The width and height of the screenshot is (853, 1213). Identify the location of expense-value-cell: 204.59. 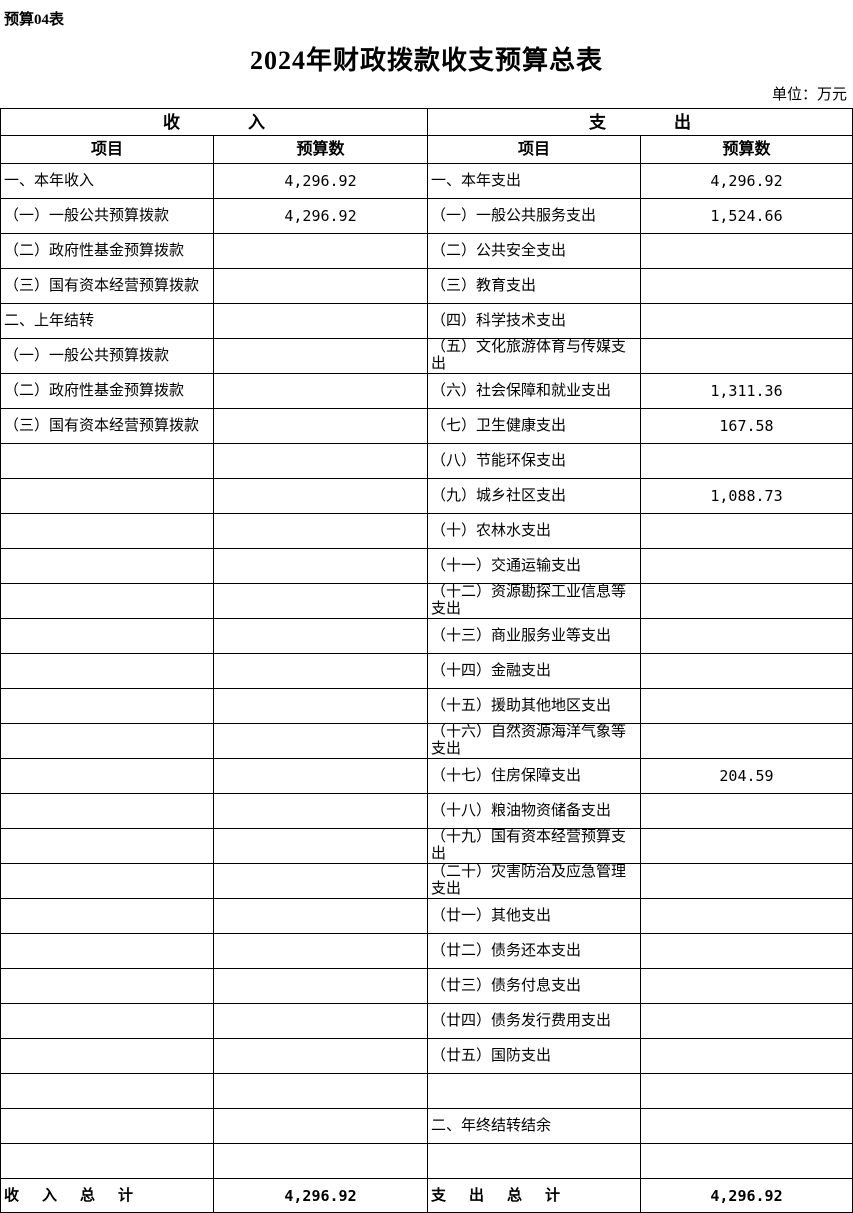
(746, 776).